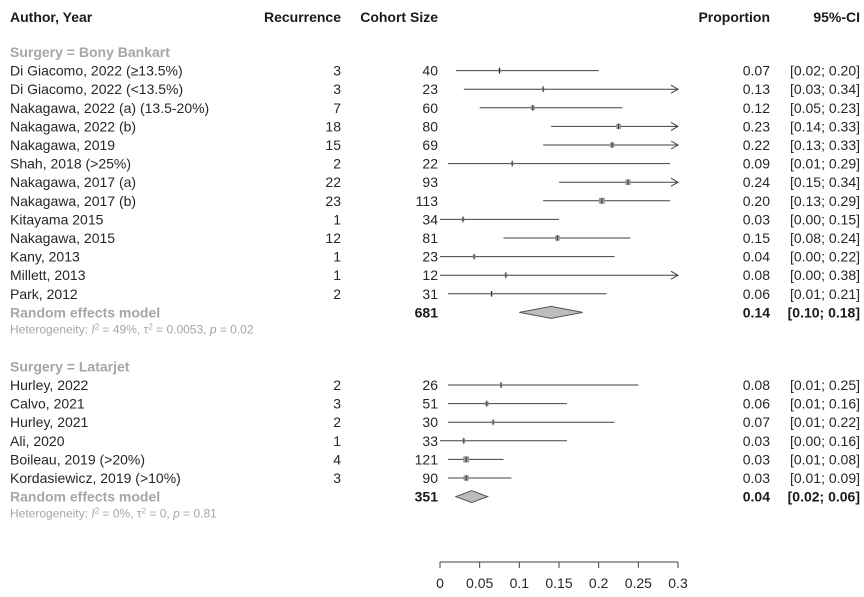 Image resolution: width=864 pixels, height=597 pixels. What do you see at coordinates (430, 126) in the screenshot?
I see `study-total: 80` at bounding box center [430, 126].